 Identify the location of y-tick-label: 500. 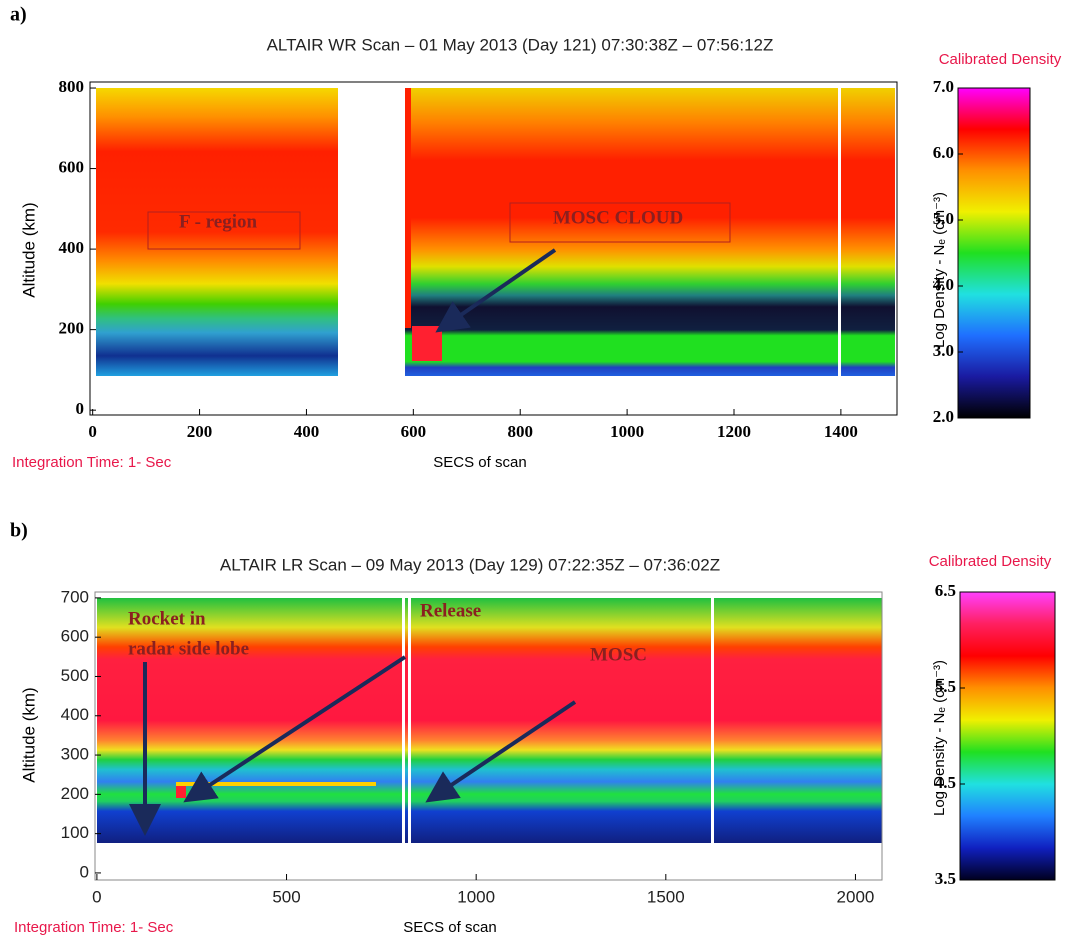
(75, 675).